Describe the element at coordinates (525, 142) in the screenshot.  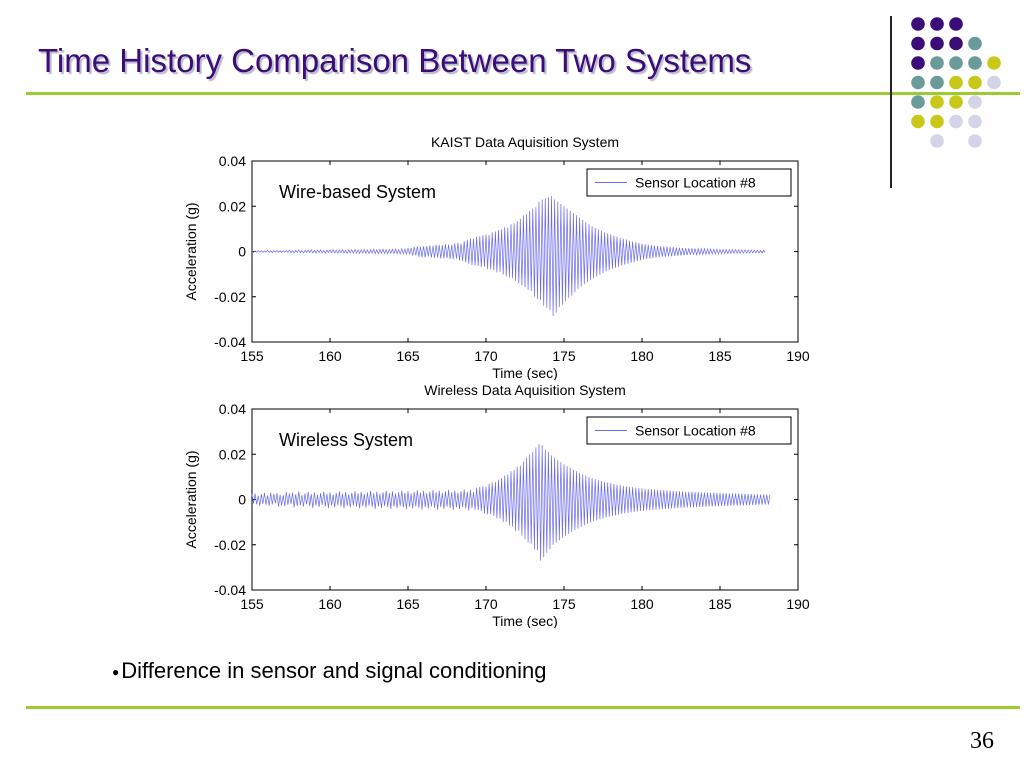
I see `chart-title: KAIST Data Aquisition System` at that location.